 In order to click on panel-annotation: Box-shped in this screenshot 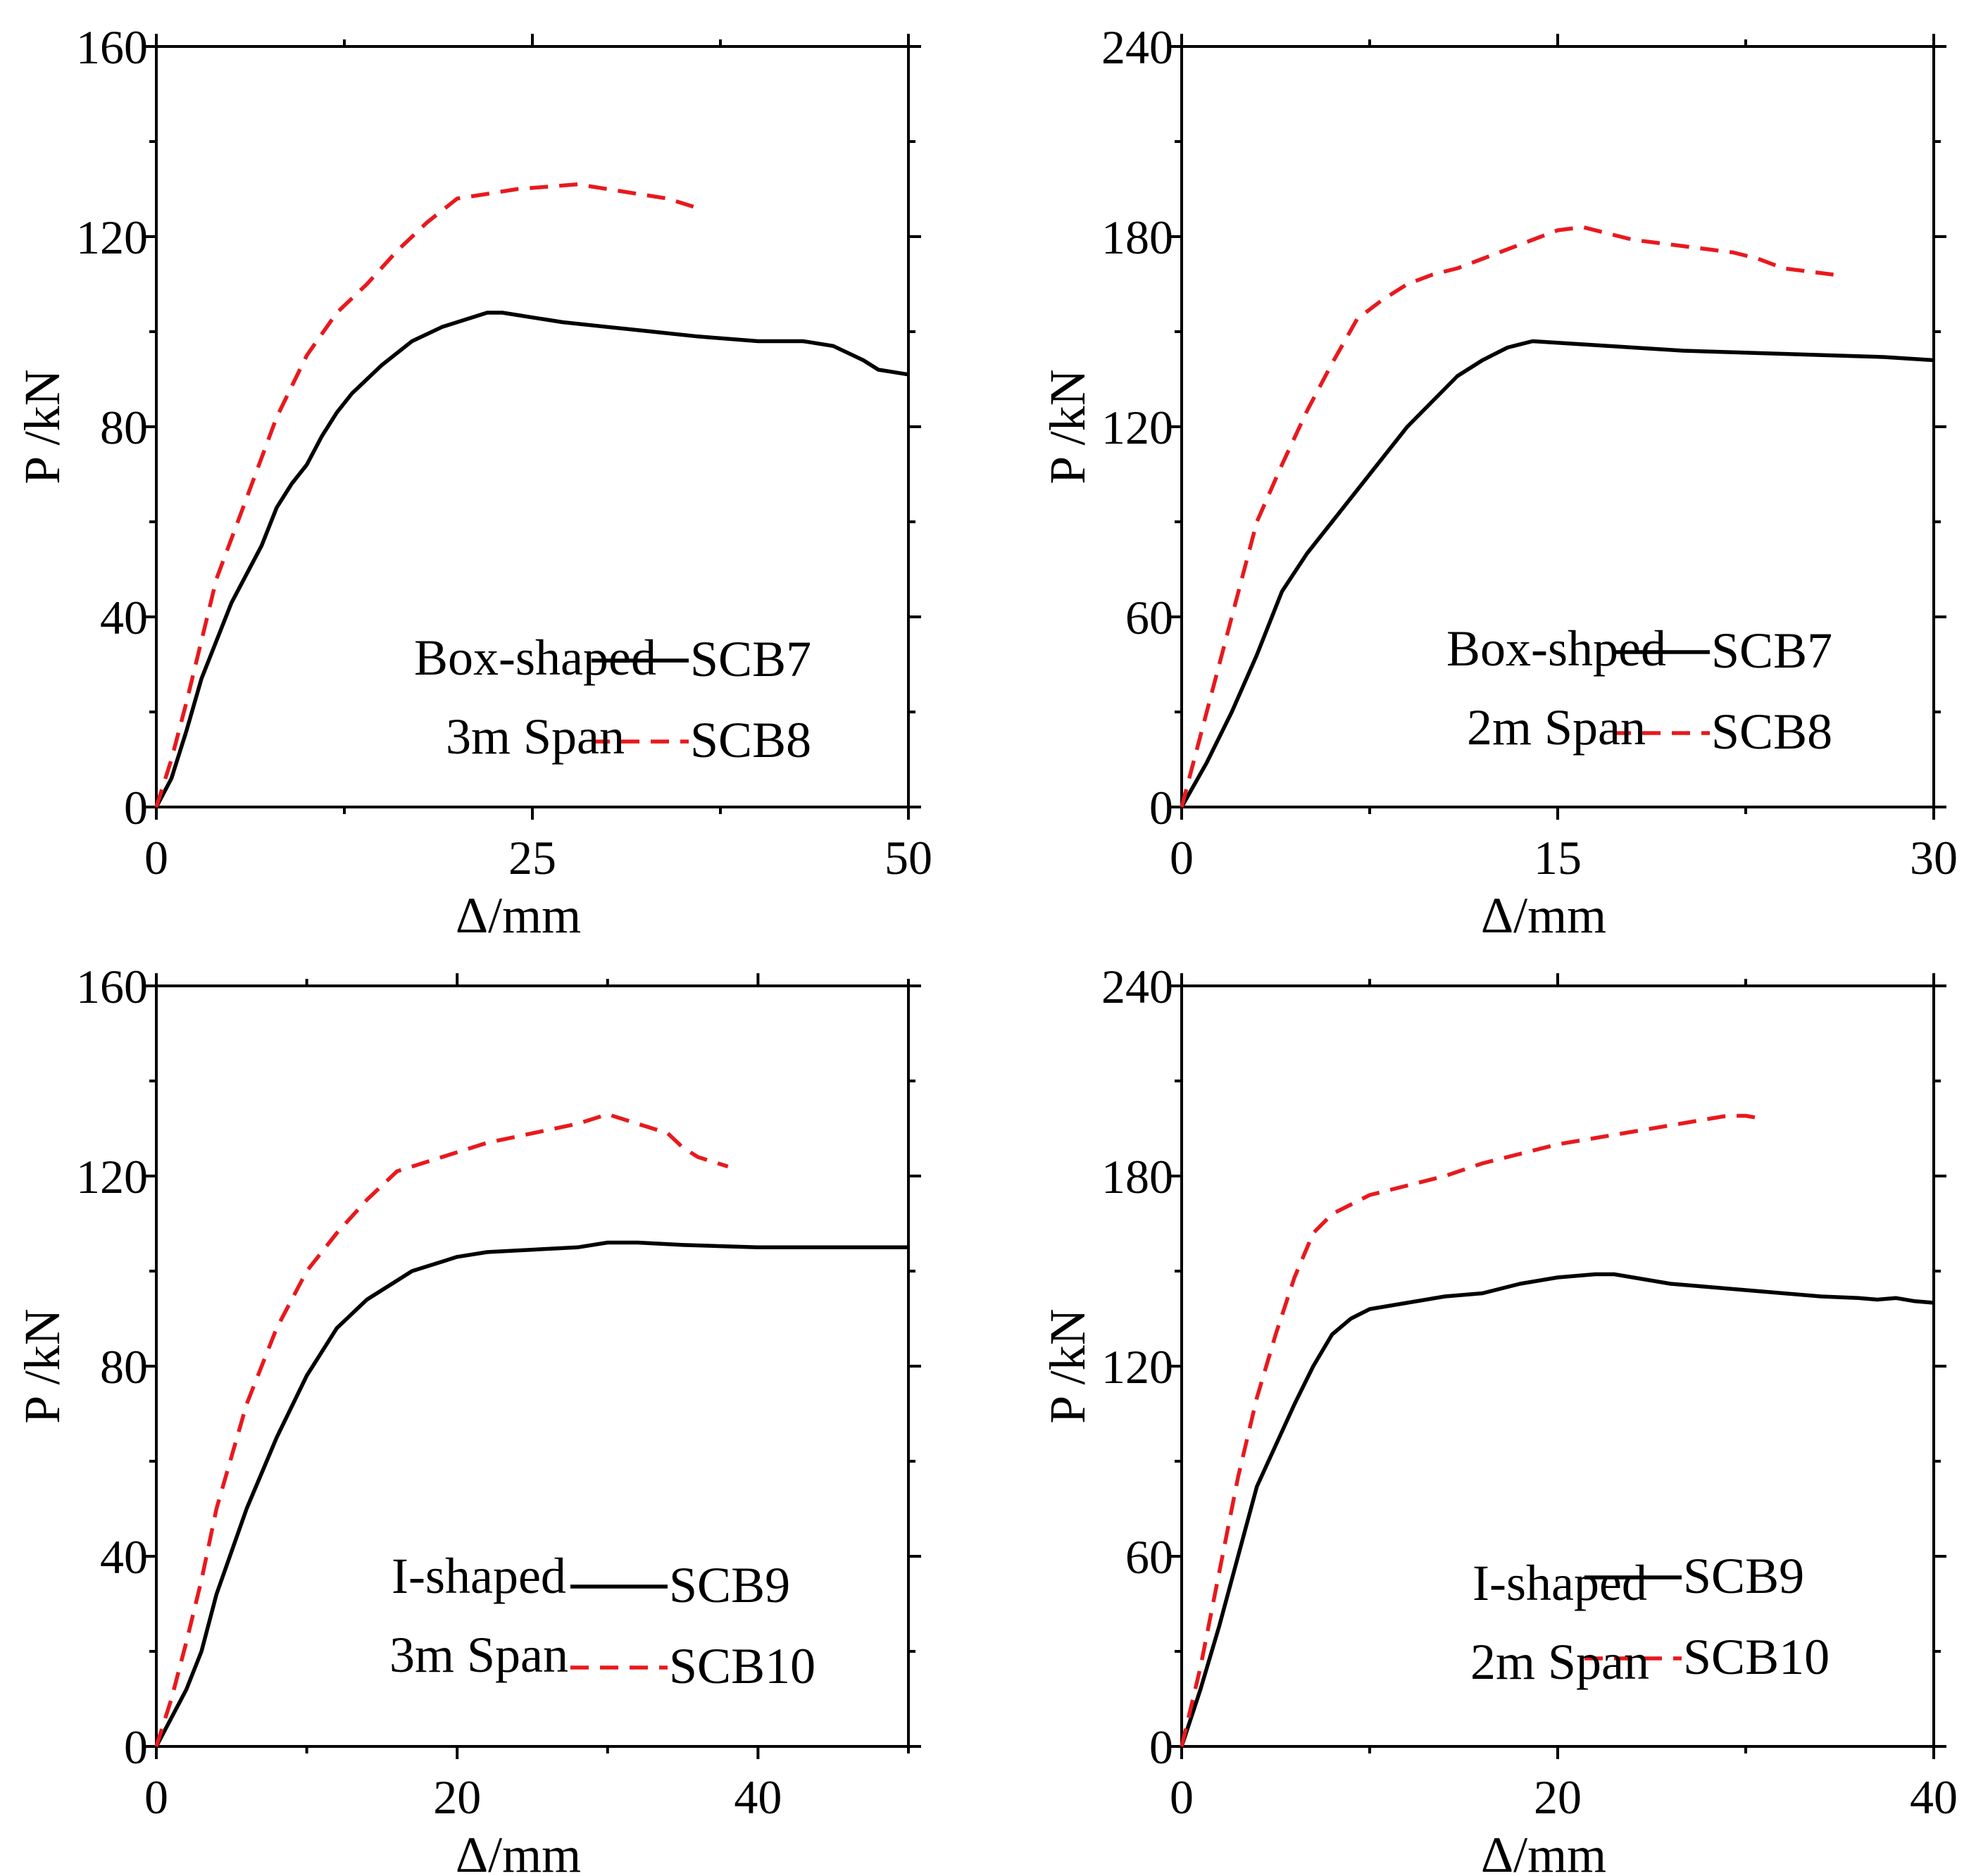, I will do `click(1556, 648)`.